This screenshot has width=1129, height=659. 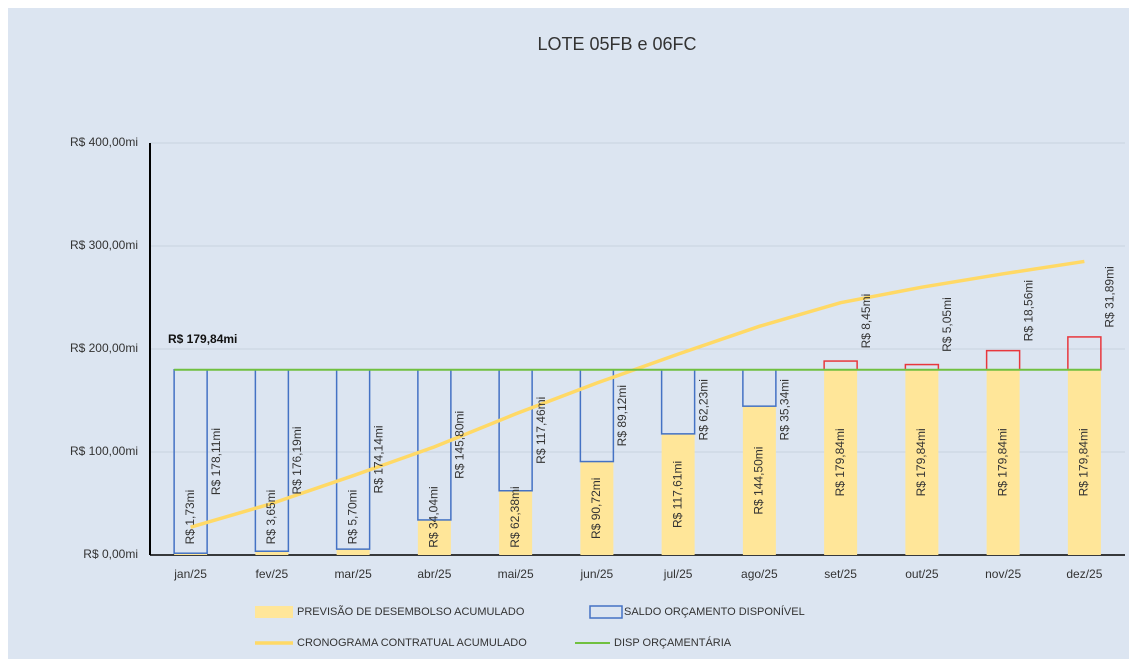 What do you see at coordinates (272, 574) in the screenshot?
I see `x-tick-label: fev/25` at bounding box center [272, 574].